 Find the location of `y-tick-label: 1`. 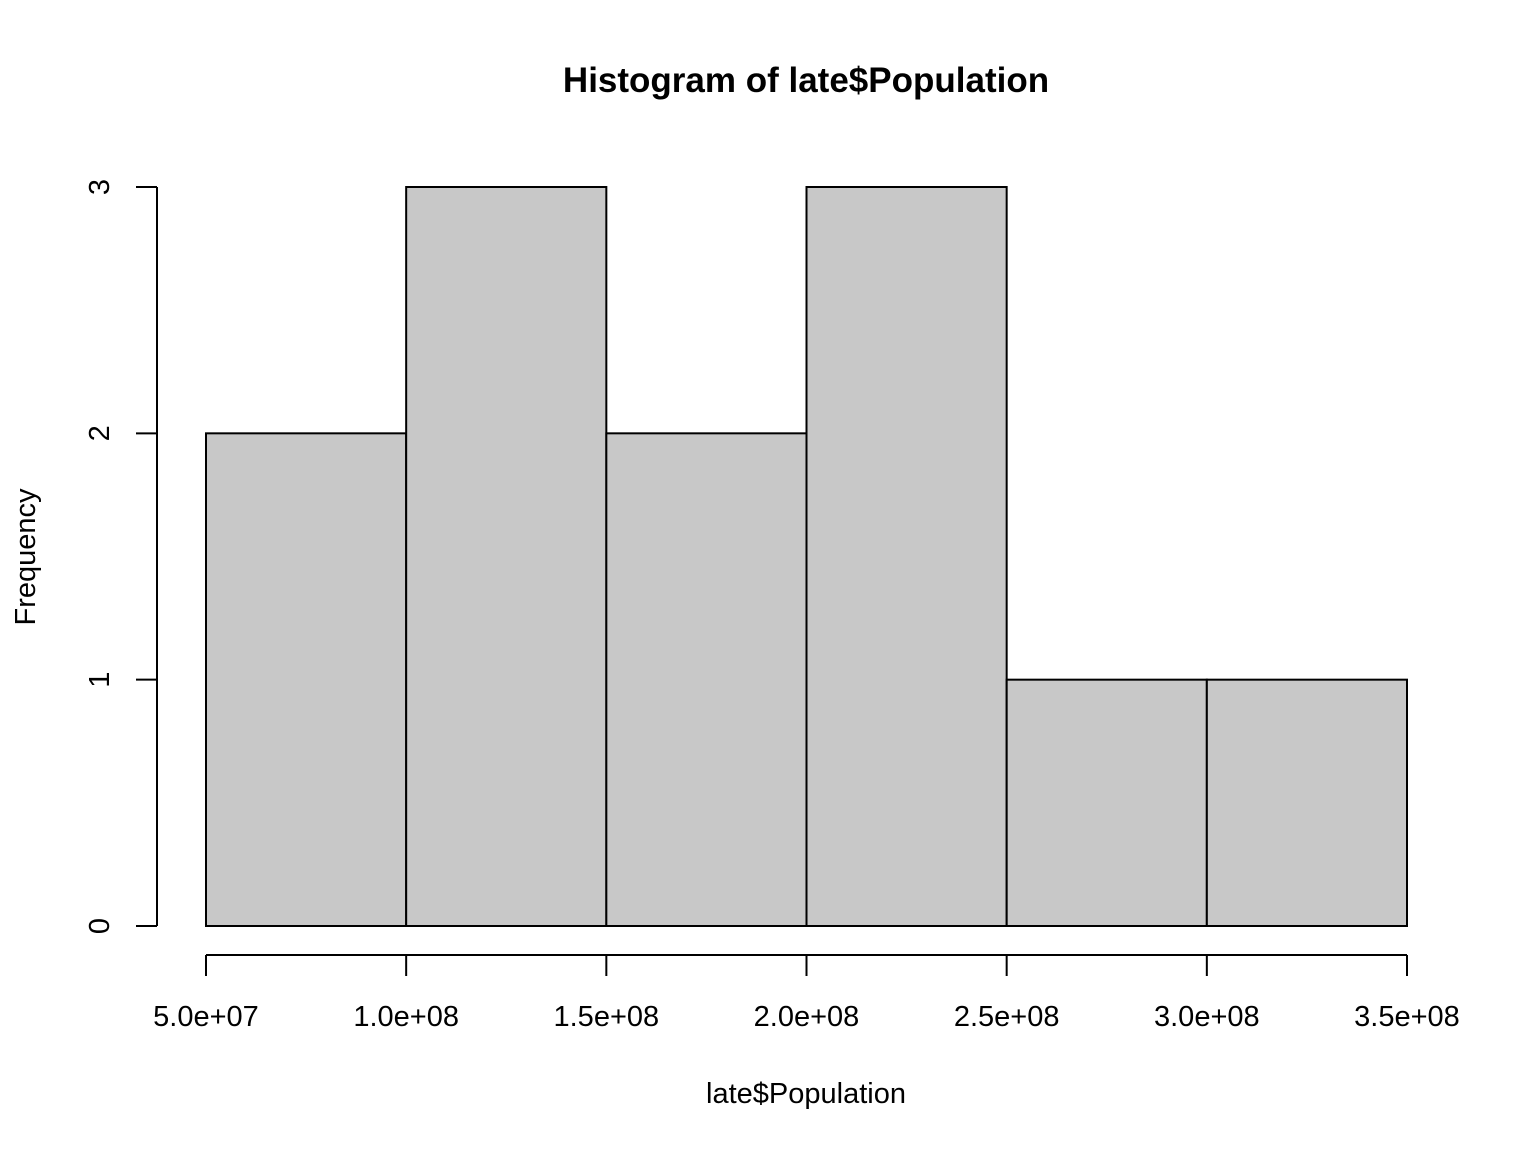

y-tick-label: 1 is located at coordinates (100, 680).